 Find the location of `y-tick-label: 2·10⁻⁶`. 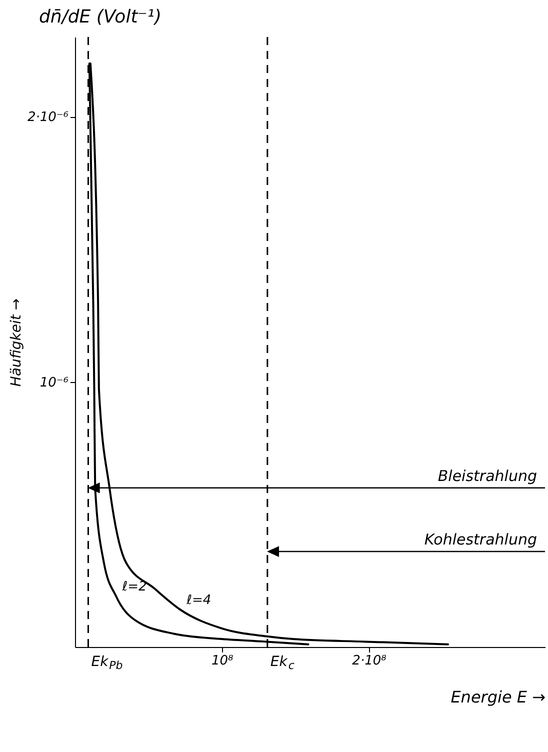

y-tick-label: 2·10⁻⁶ is located at coordinates (47, 118).